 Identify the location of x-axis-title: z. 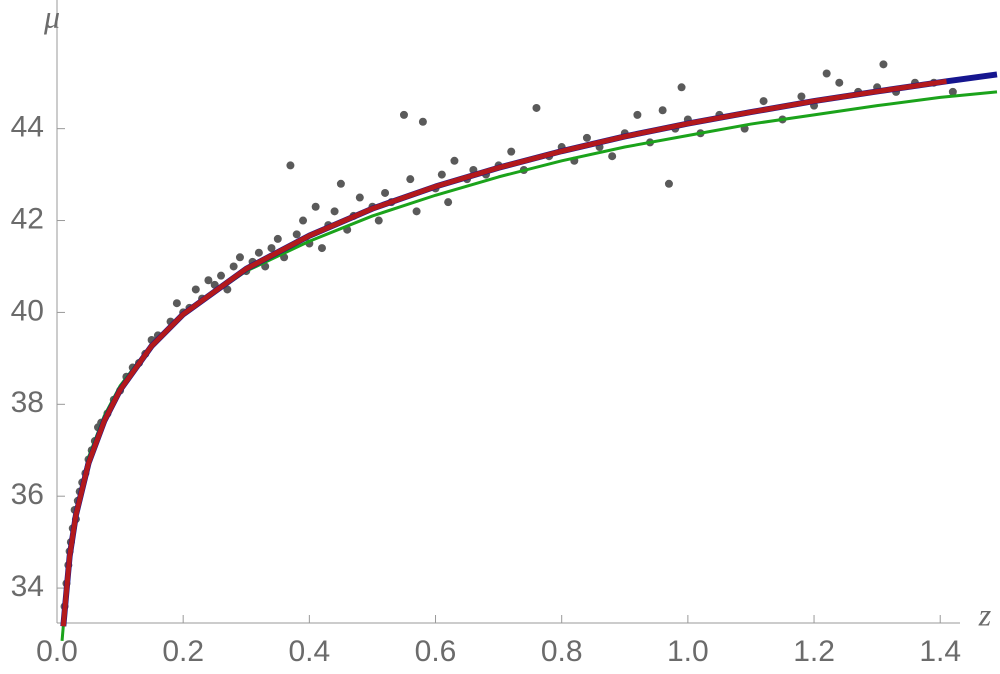
(985, 614).